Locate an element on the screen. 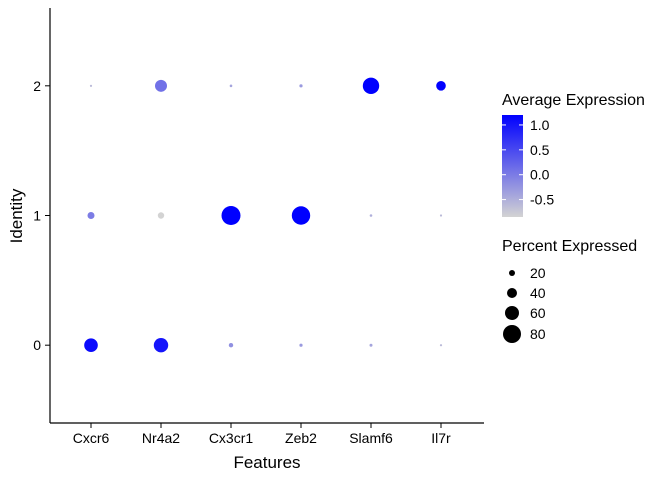 The width and height of the screenshot is (672, 480). size-legend-items: 20 40 60 80 is located at coordinates (524, 304).